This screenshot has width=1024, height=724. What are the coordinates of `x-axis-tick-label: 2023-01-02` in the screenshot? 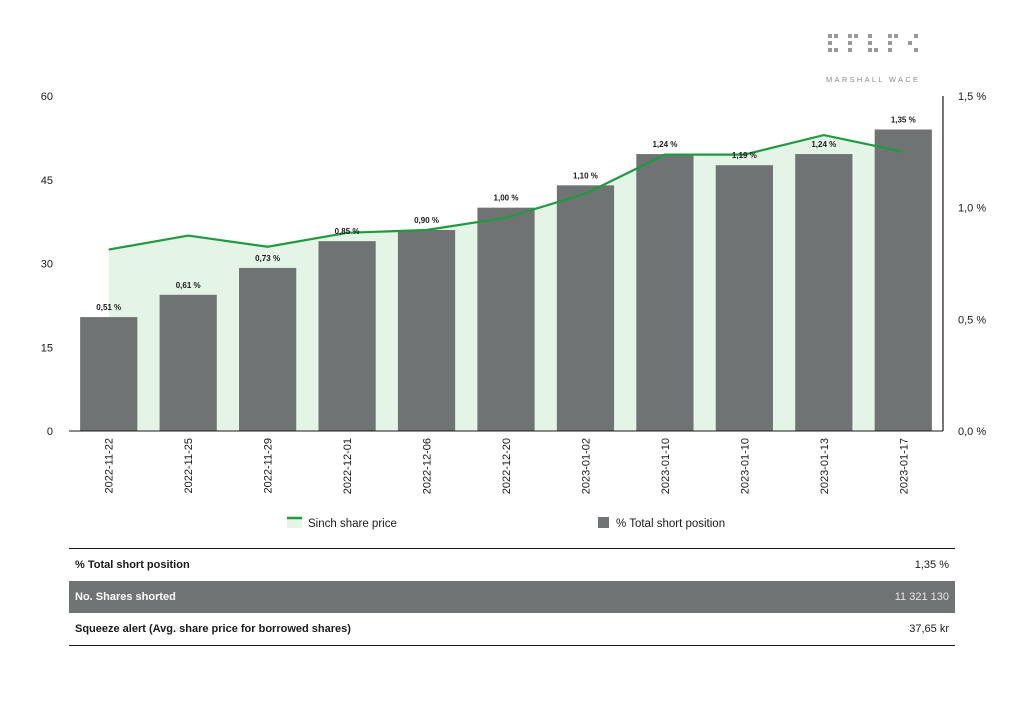 It's located at (586, 466).